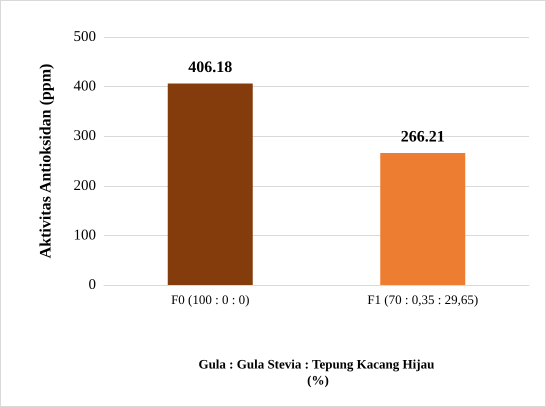  I want to click on x-axis-title: Gula : Gula Stevia : Tepung Kacang Hijau (%), so click(318, 372).